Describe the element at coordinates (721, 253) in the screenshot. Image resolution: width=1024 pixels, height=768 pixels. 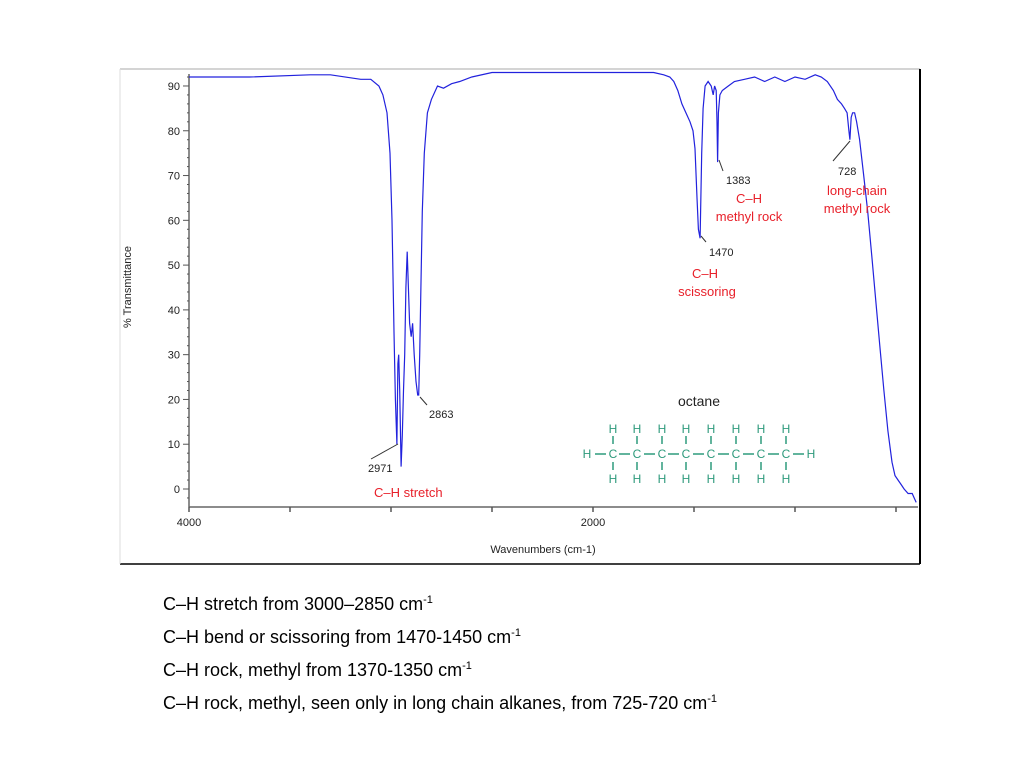
I see `peak-label-1470: 1470` at that location.